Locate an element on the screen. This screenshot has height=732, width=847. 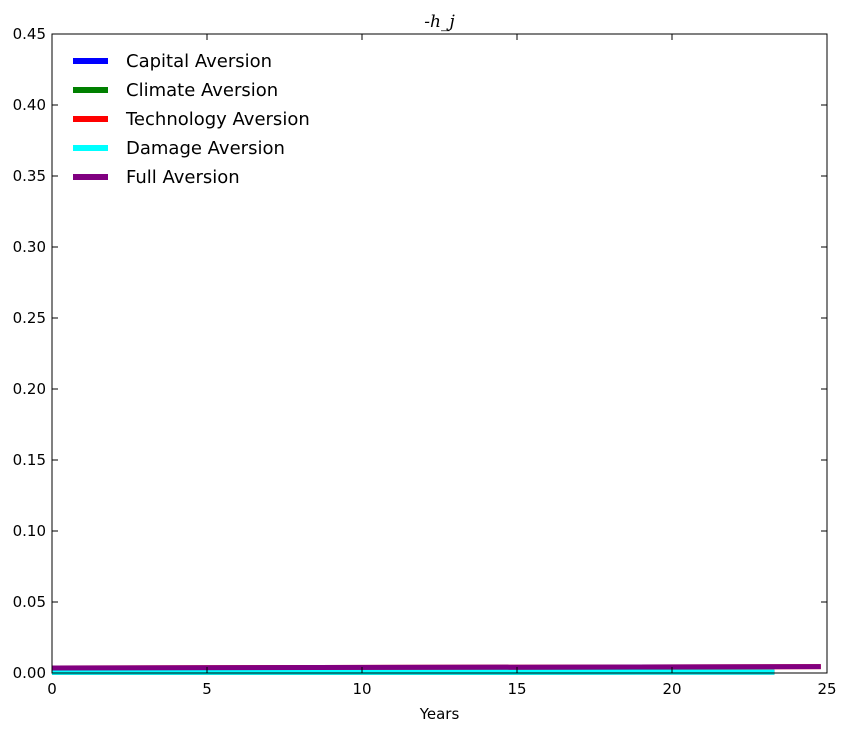
chart-title: -h_j is located at coordinates (439, 22).